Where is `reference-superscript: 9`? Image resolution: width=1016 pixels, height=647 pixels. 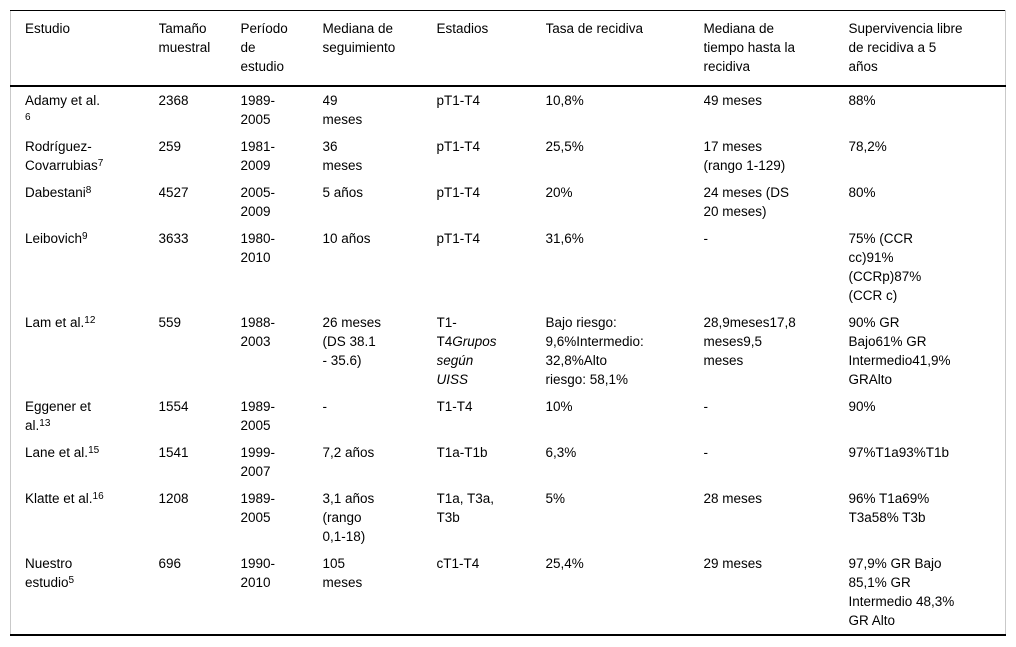
reference-superscript: 9 is located at coordinates (85, 236).